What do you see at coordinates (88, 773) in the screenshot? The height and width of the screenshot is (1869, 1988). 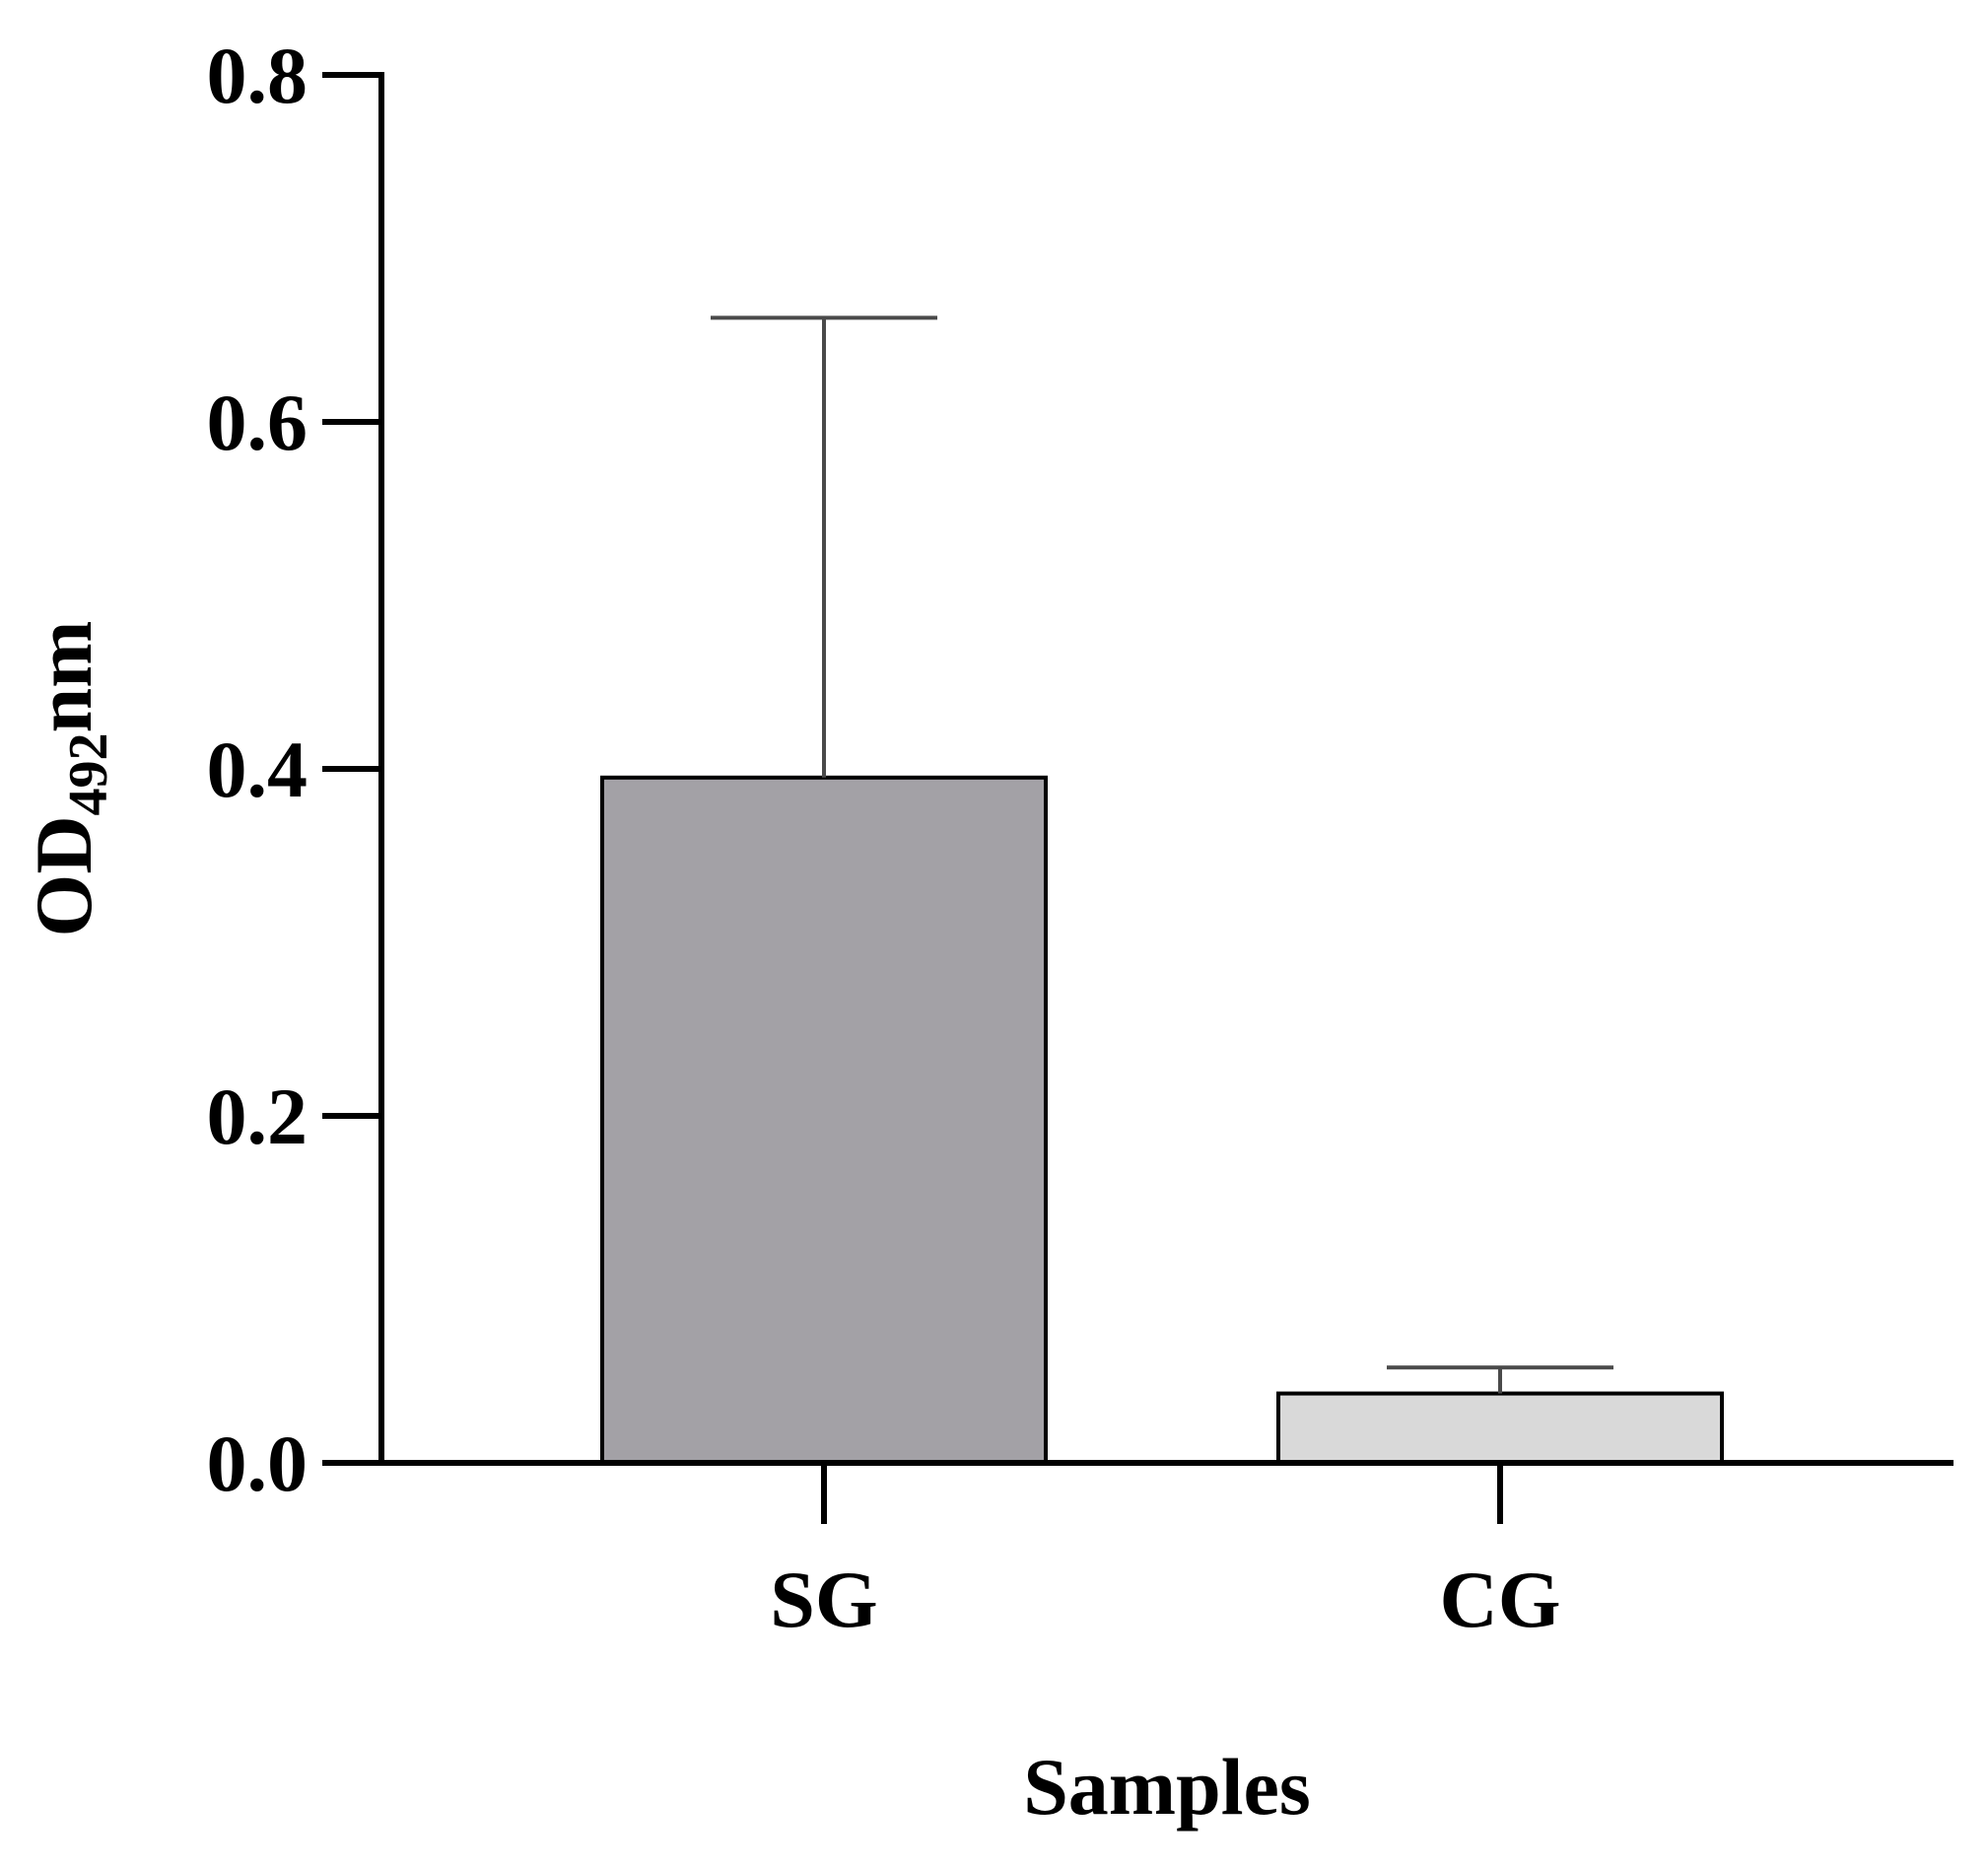 I see `y-axis-title-subscript: 492` at bounding box center [88, 773].